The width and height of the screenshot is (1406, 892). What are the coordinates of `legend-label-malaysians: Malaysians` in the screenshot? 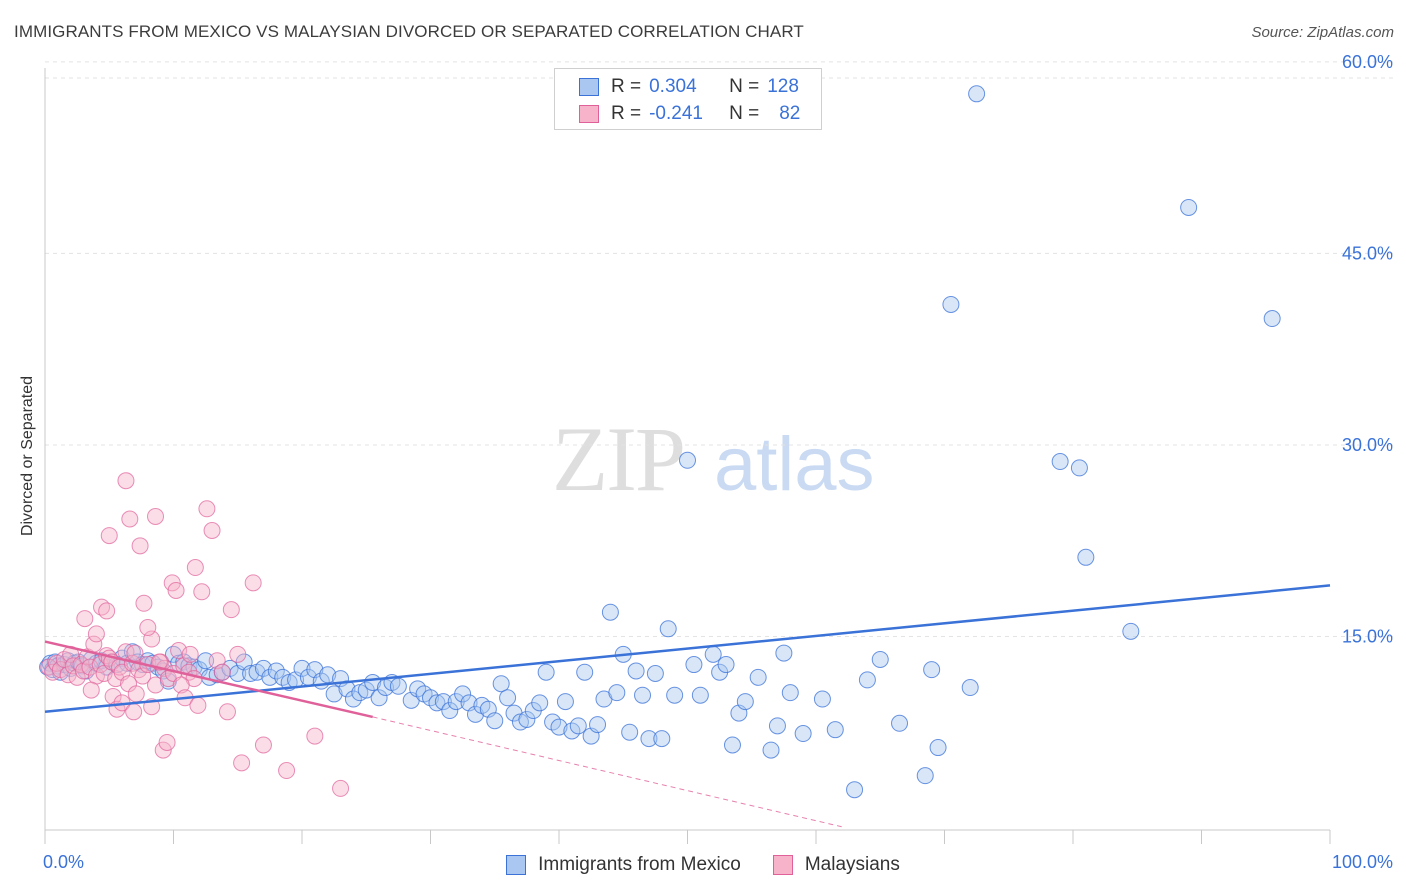 It's located at (852, 864).